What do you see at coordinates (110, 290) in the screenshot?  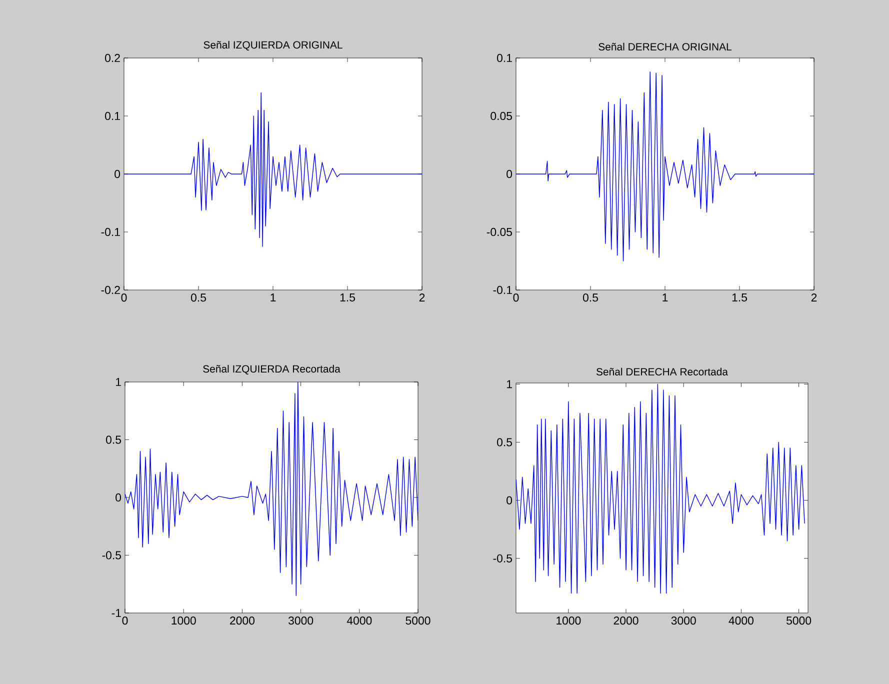 I see `y-tick-label: -0.2` at bounding box center [110, 290].